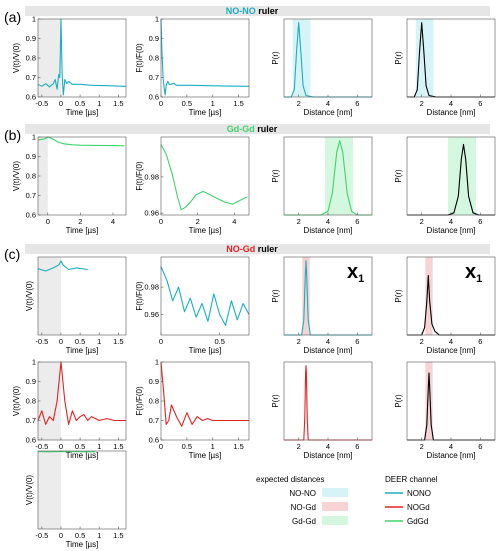 The height and width of the screenshot is (551, 500). What do you see at coordinates (41, 446) in the screenshot?
I see `x-tick-label: -0.5` at bounding box center [41, 446].